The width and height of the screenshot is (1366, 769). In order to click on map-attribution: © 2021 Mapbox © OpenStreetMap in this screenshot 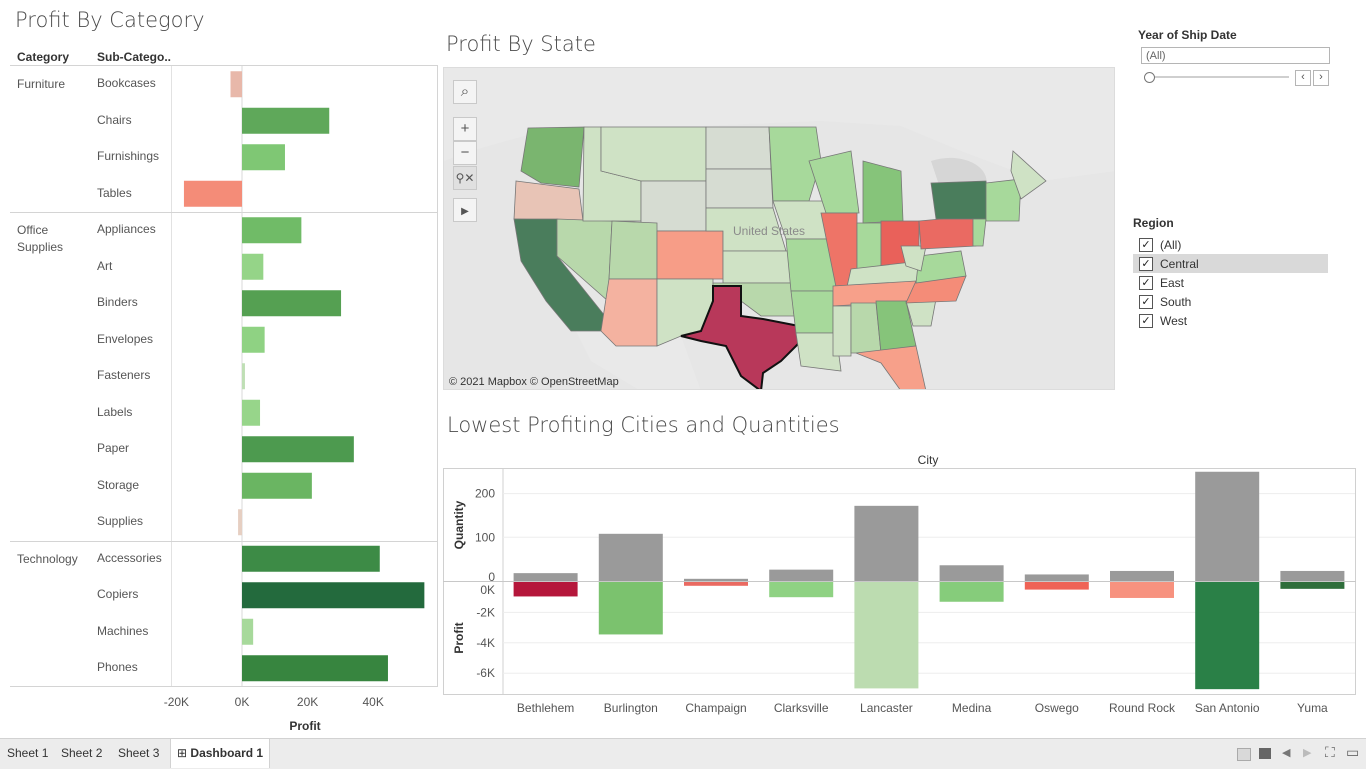, I will do `click(534, 382)`.